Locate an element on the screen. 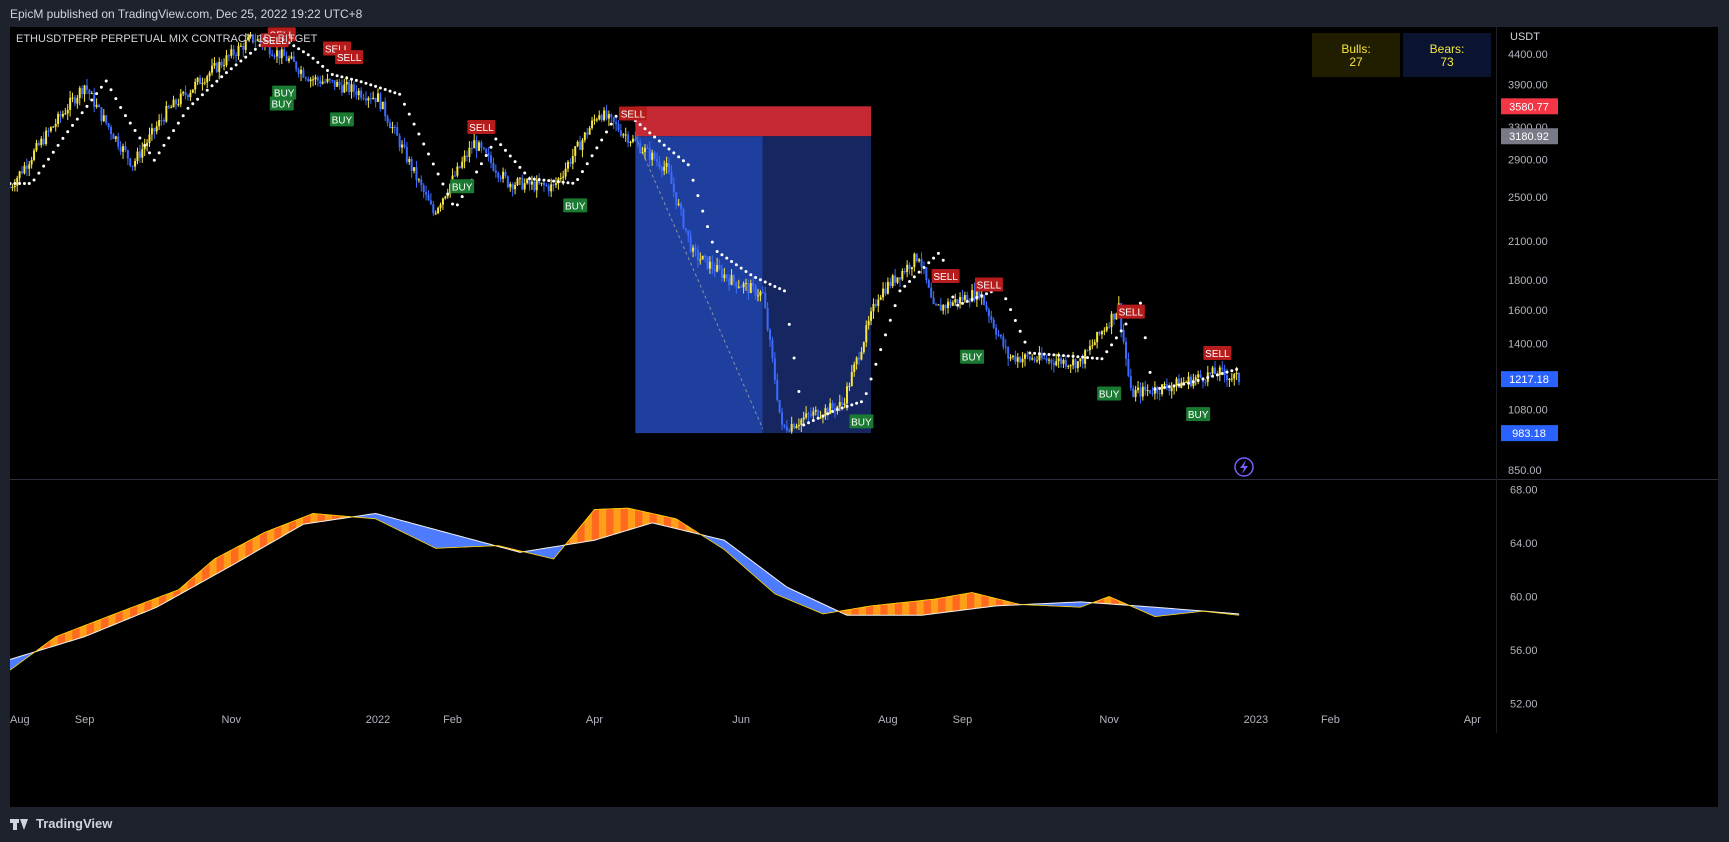 Image resolution: width=1729 pixels, height=842 pixels. tradingview-logo: TradingView is located at coordinates (61, 823).